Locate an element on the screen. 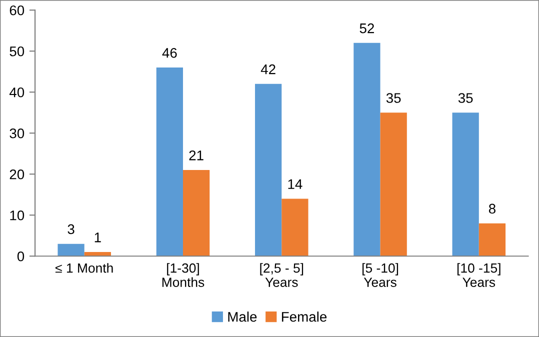 The width and height of the screenshot is (539, 337). data-label: 52 is located at coordinates (367, 28).